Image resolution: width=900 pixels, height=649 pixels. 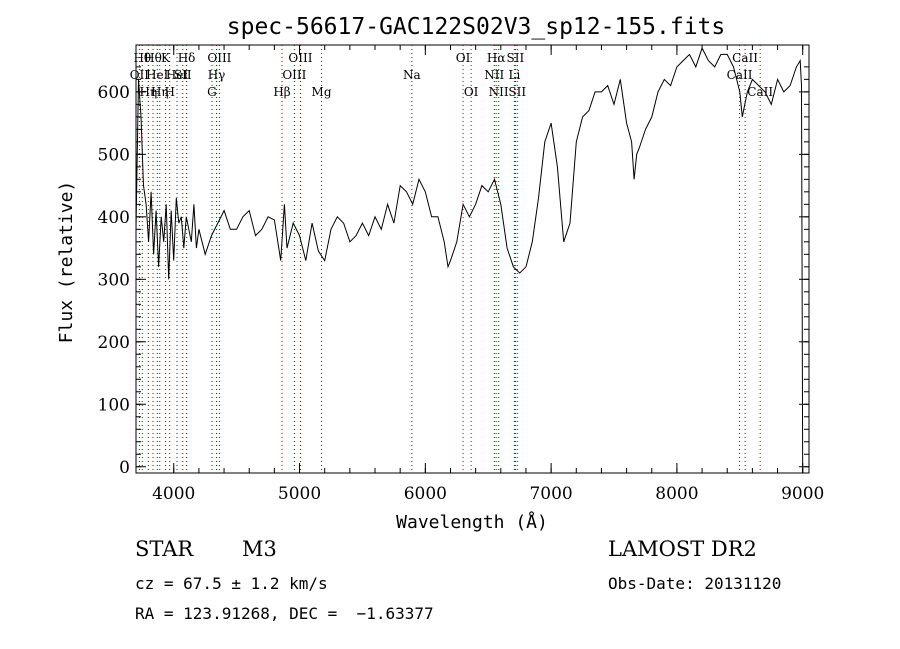 What do you see at coordinates (114, 93) in the screenshot?
I see `y-tick-label: 600` at bounding box center [114, 93].